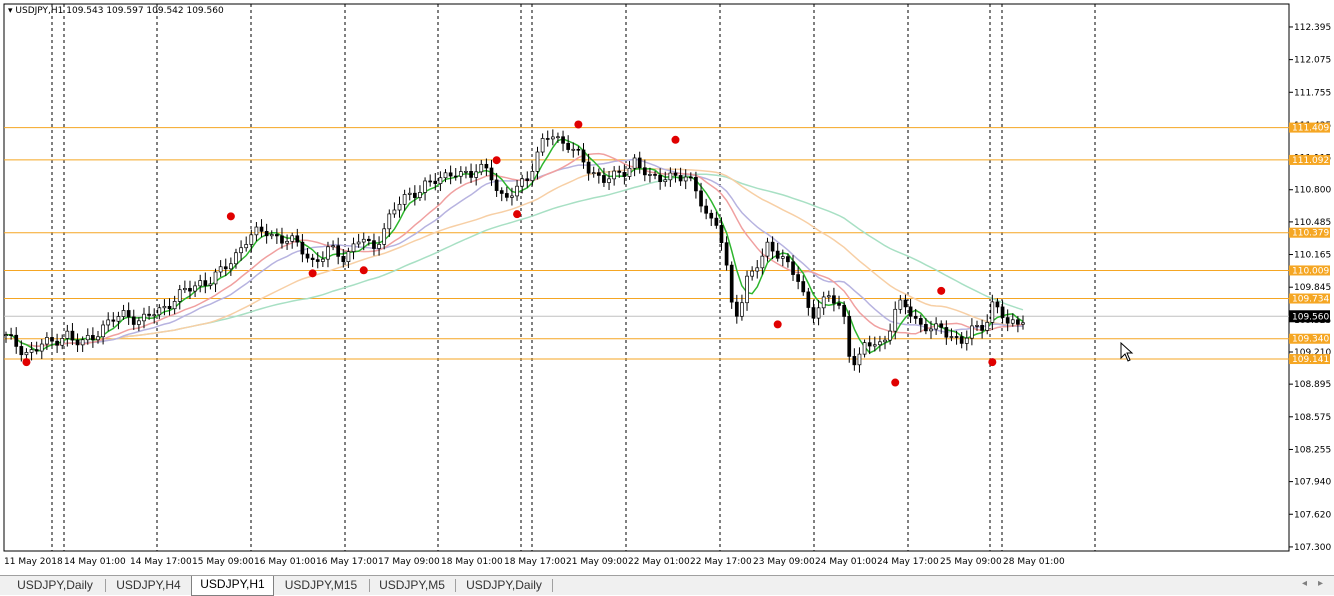  I want to click on tab-usdjpy-h4: USDJPY,H4, so click(148, 585).